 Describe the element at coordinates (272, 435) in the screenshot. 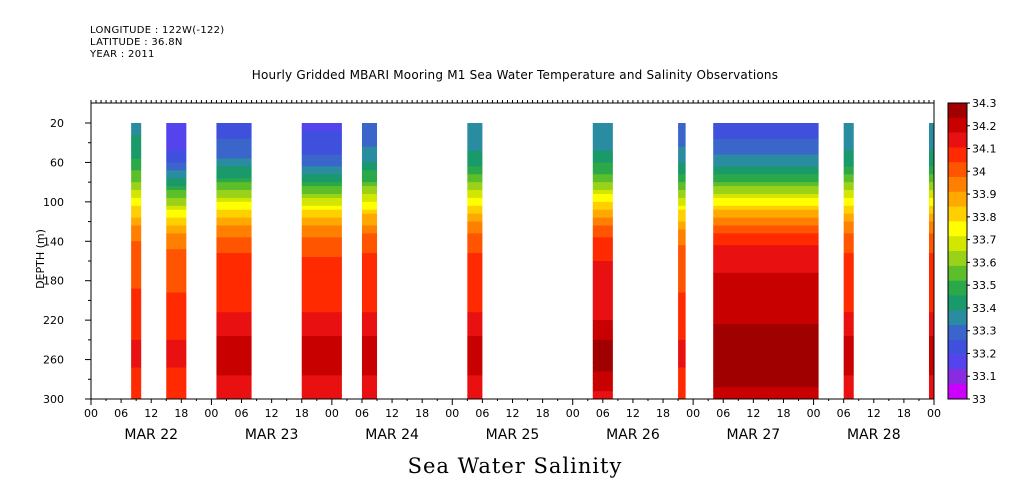

I see `day-label: MAR 23` at that location.